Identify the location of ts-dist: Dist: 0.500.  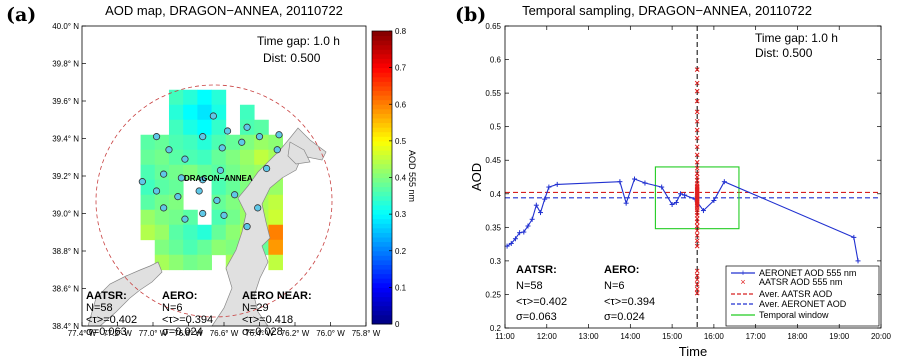
(784, 53).